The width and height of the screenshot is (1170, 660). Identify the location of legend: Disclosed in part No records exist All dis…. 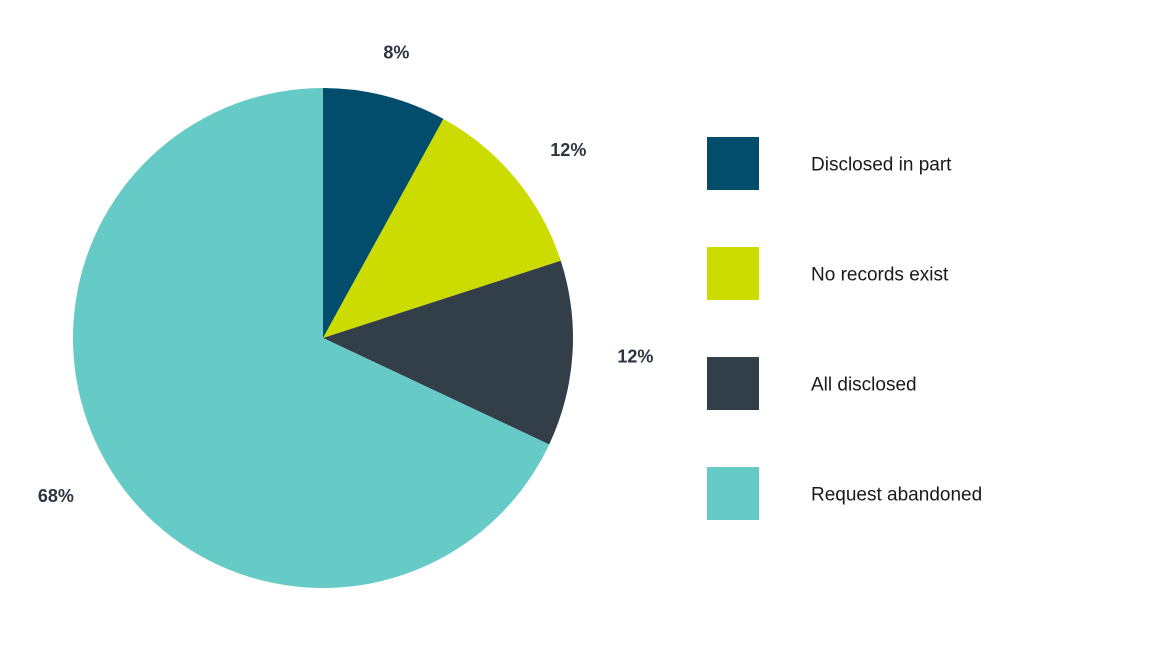
(844, 328).